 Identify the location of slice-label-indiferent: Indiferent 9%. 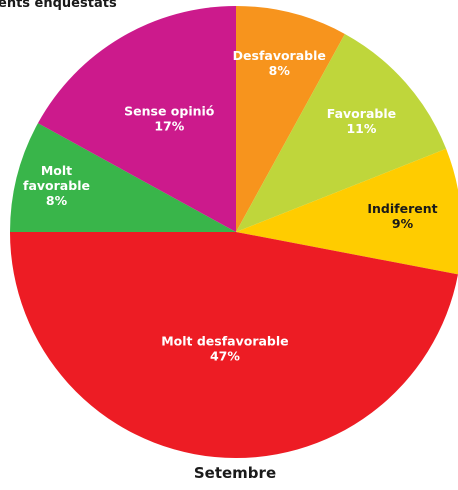
(402, 216).